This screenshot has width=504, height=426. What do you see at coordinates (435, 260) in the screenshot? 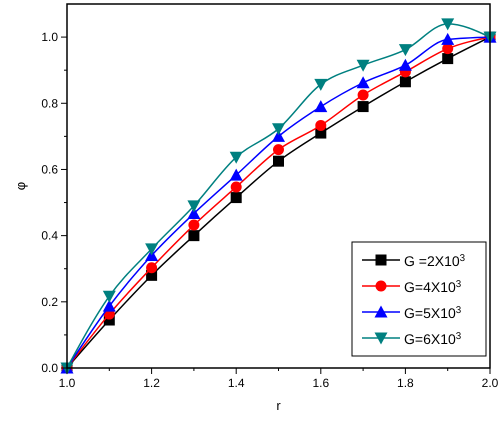
I see `legend-label: G =2X10$^{3}$` at bounding box center [435, 260].